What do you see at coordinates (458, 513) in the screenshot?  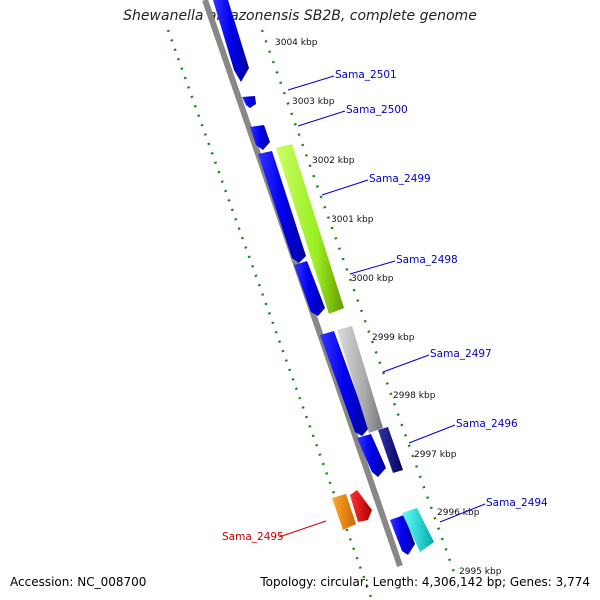 I see `tick-label: 2996 kbp` at bounding box center [458, 513].